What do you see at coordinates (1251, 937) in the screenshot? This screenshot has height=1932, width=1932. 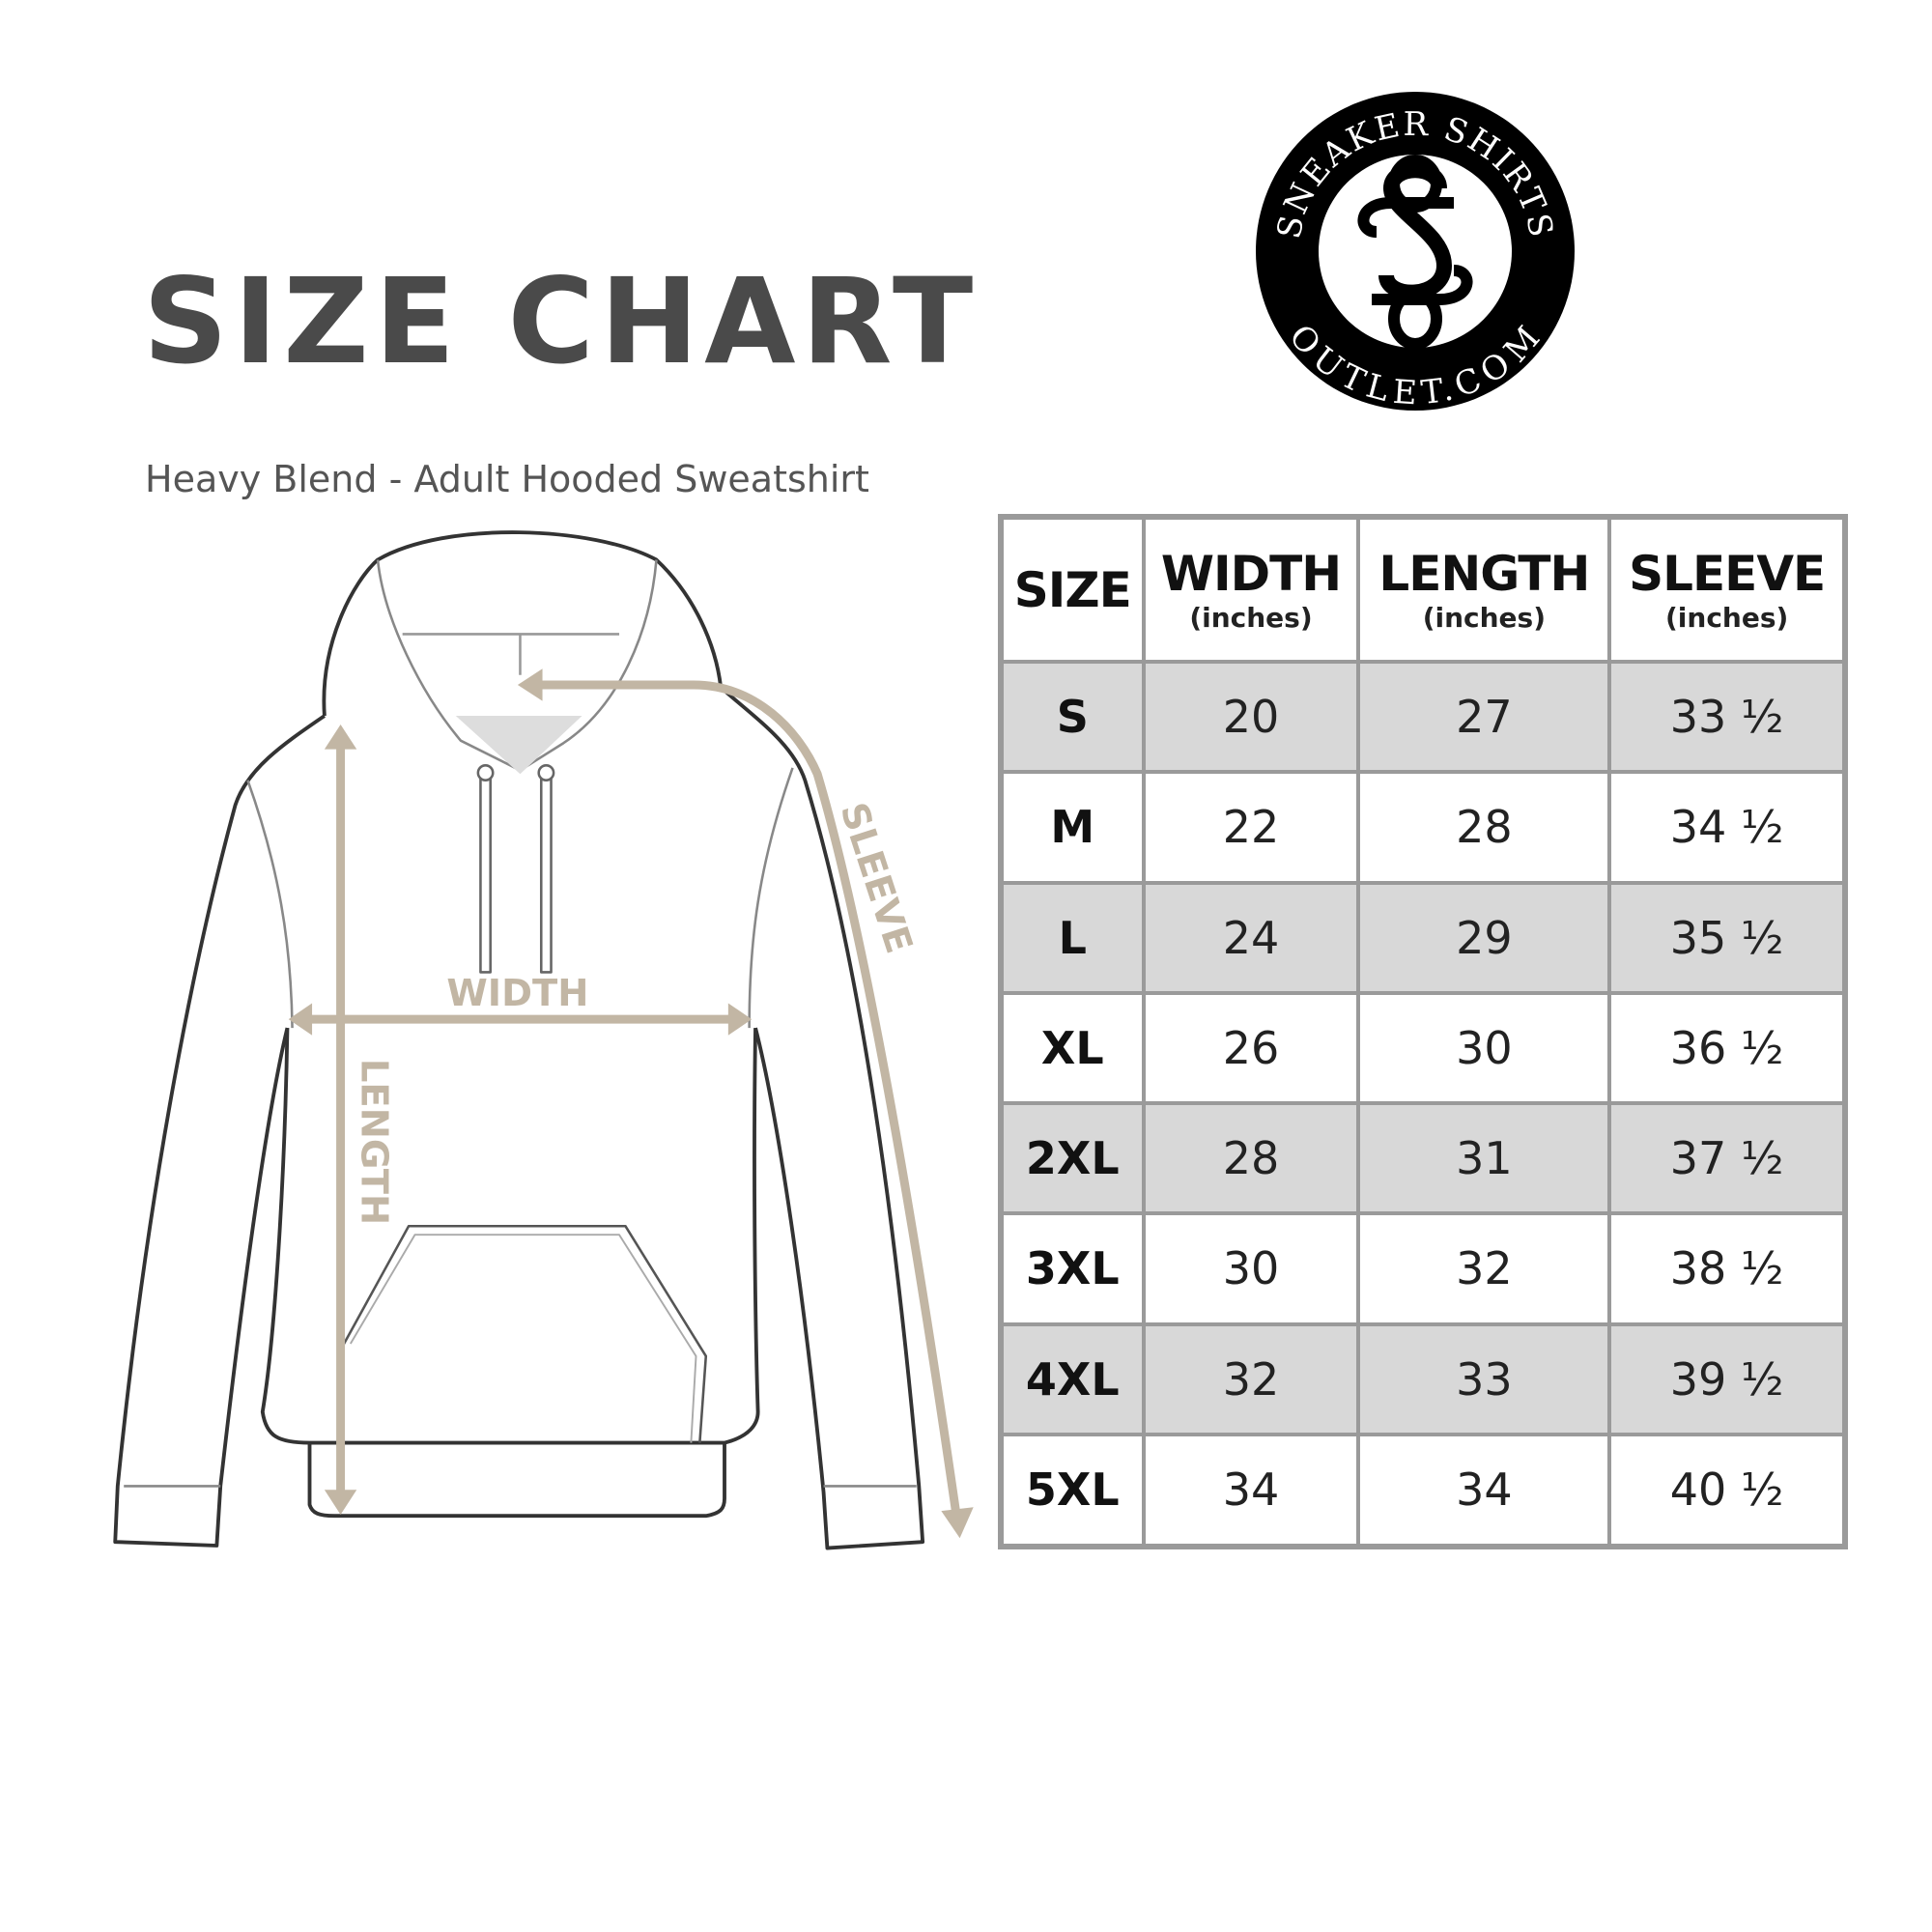 I see `cell-width: 24` at bounding box center [1251, 937].